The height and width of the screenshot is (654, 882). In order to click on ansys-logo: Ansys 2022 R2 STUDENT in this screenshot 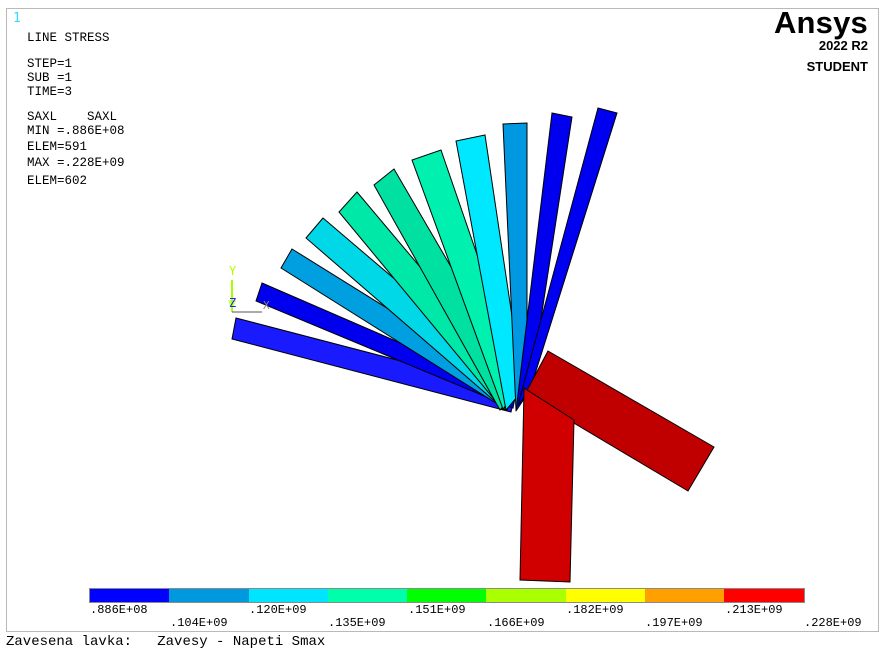, I will do `click(820, 40)`.